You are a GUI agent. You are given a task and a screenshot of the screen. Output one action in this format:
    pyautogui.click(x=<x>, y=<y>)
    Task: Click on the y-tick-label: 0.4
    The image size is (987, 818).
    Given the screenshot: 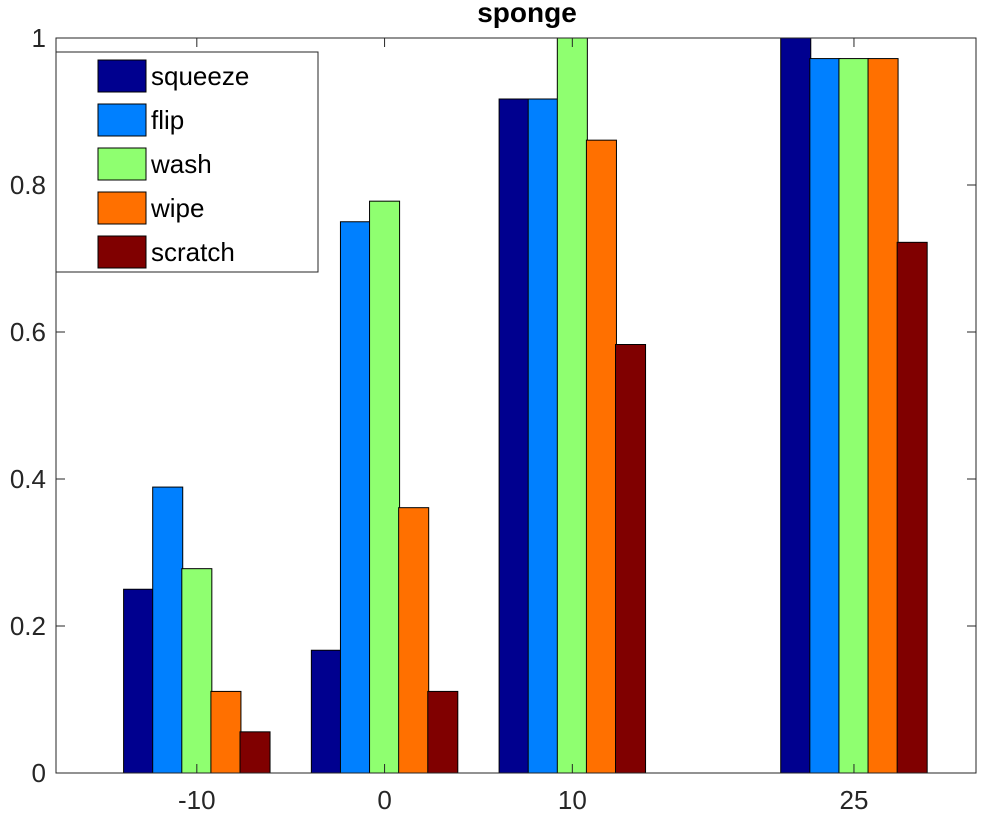 What is the action you would take?
    pyautogui.click(x=28, y=479)
    